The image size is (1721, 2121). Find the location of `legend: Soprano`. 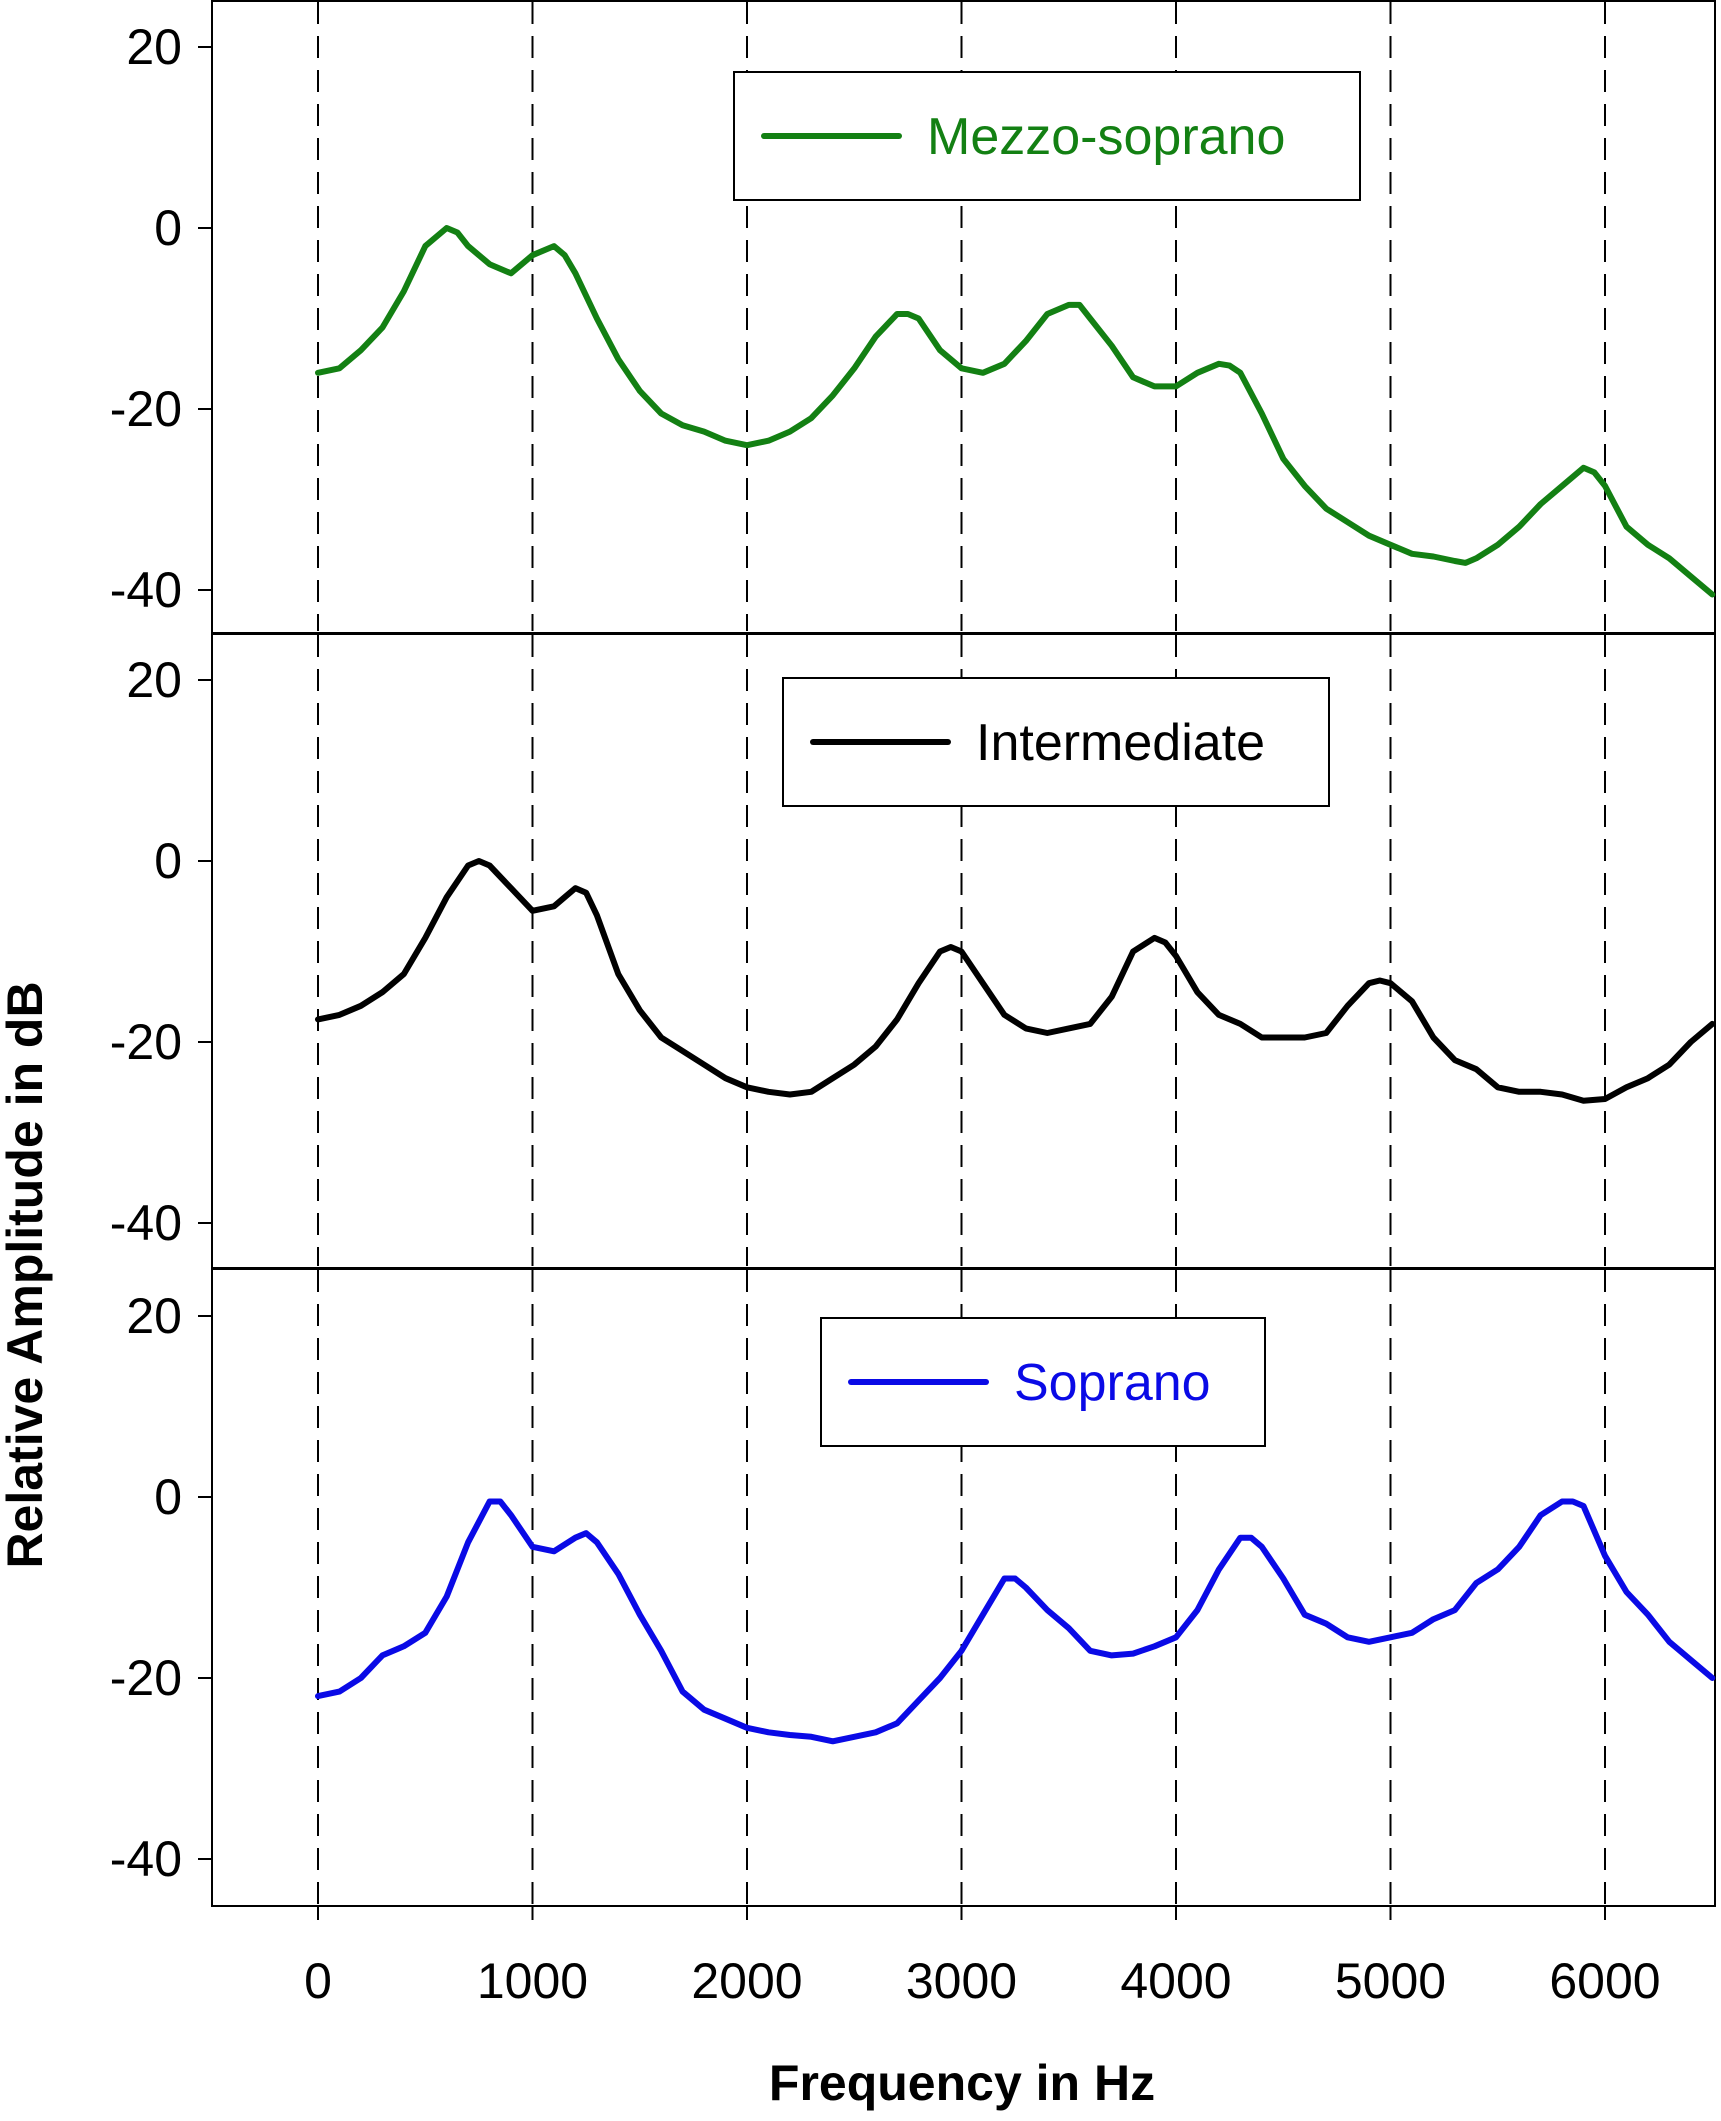

legend: Soprano is located at coordinates (1043, 1382).